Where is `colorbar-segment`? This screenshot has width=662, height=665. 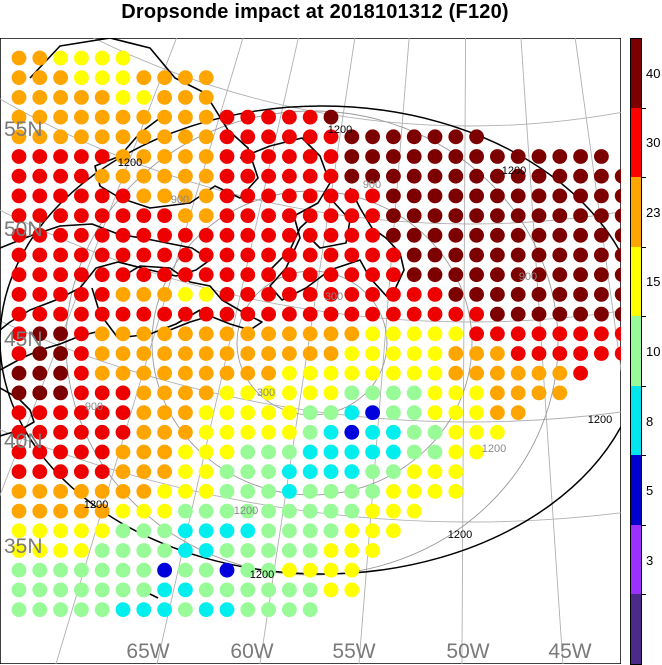 colorbar-segment is located at coordinates (636, 490).